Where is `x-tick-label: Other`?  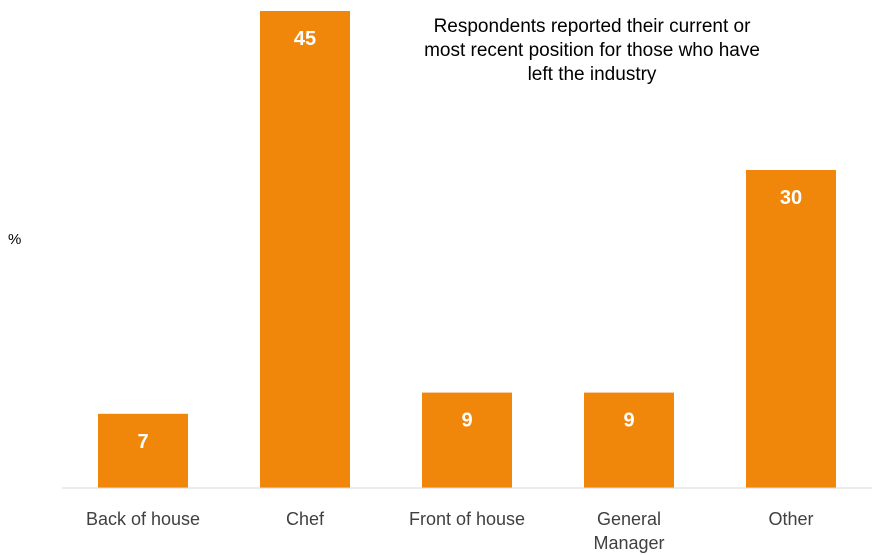 x-tick-label: Other is located at coordinates (790, 519).